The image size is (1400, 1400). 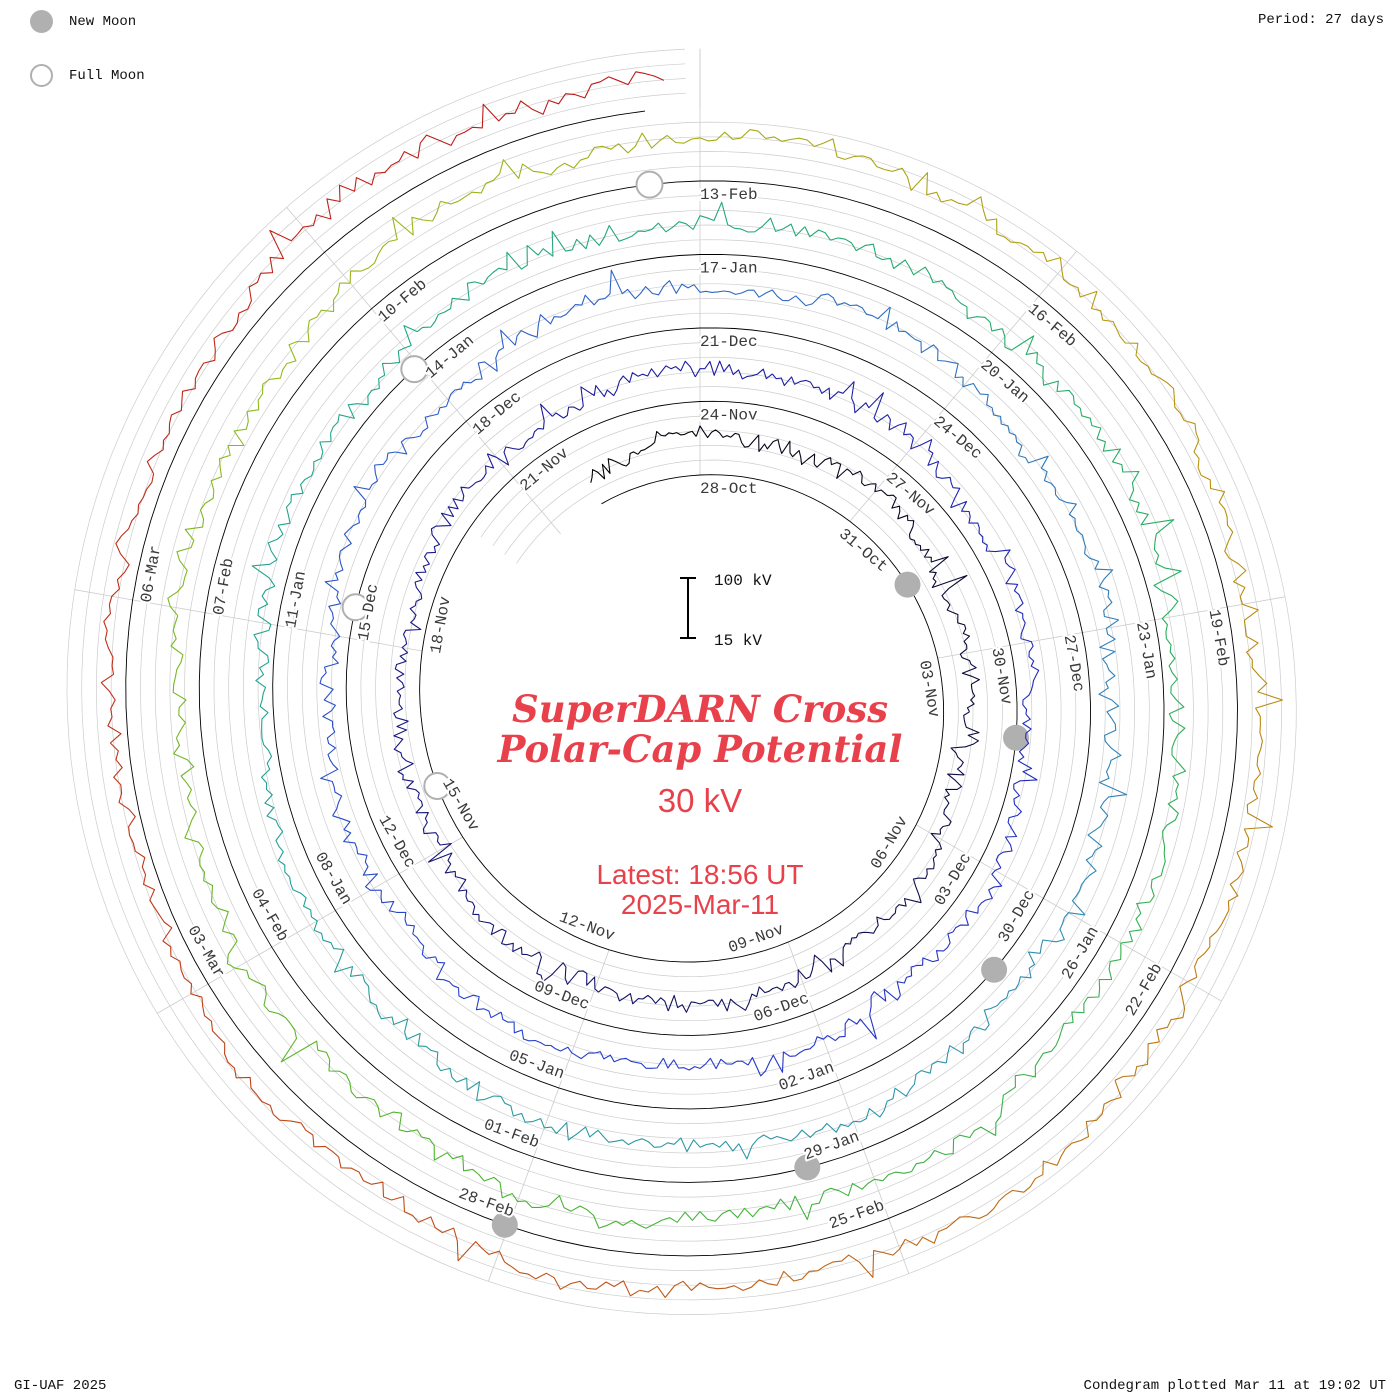 I want to click on spiral-date-label: 27-Dec, so click(x=1074, y=663).